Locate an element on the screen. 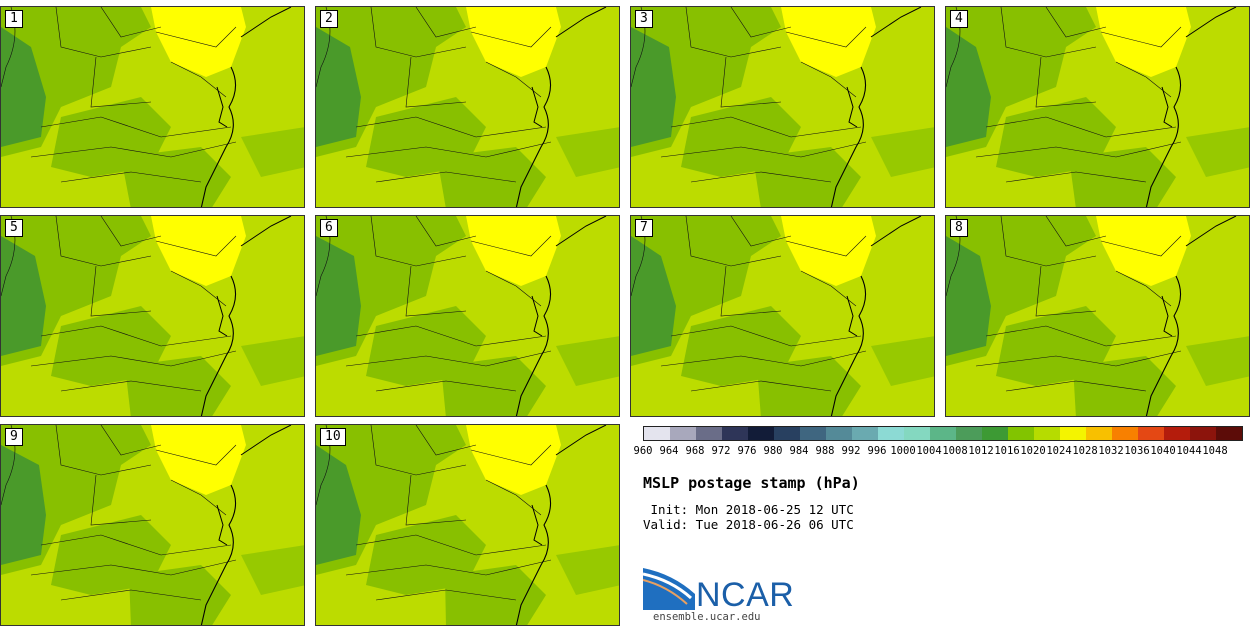  map-panel-5: 5 is located at coordinates (152, 316).